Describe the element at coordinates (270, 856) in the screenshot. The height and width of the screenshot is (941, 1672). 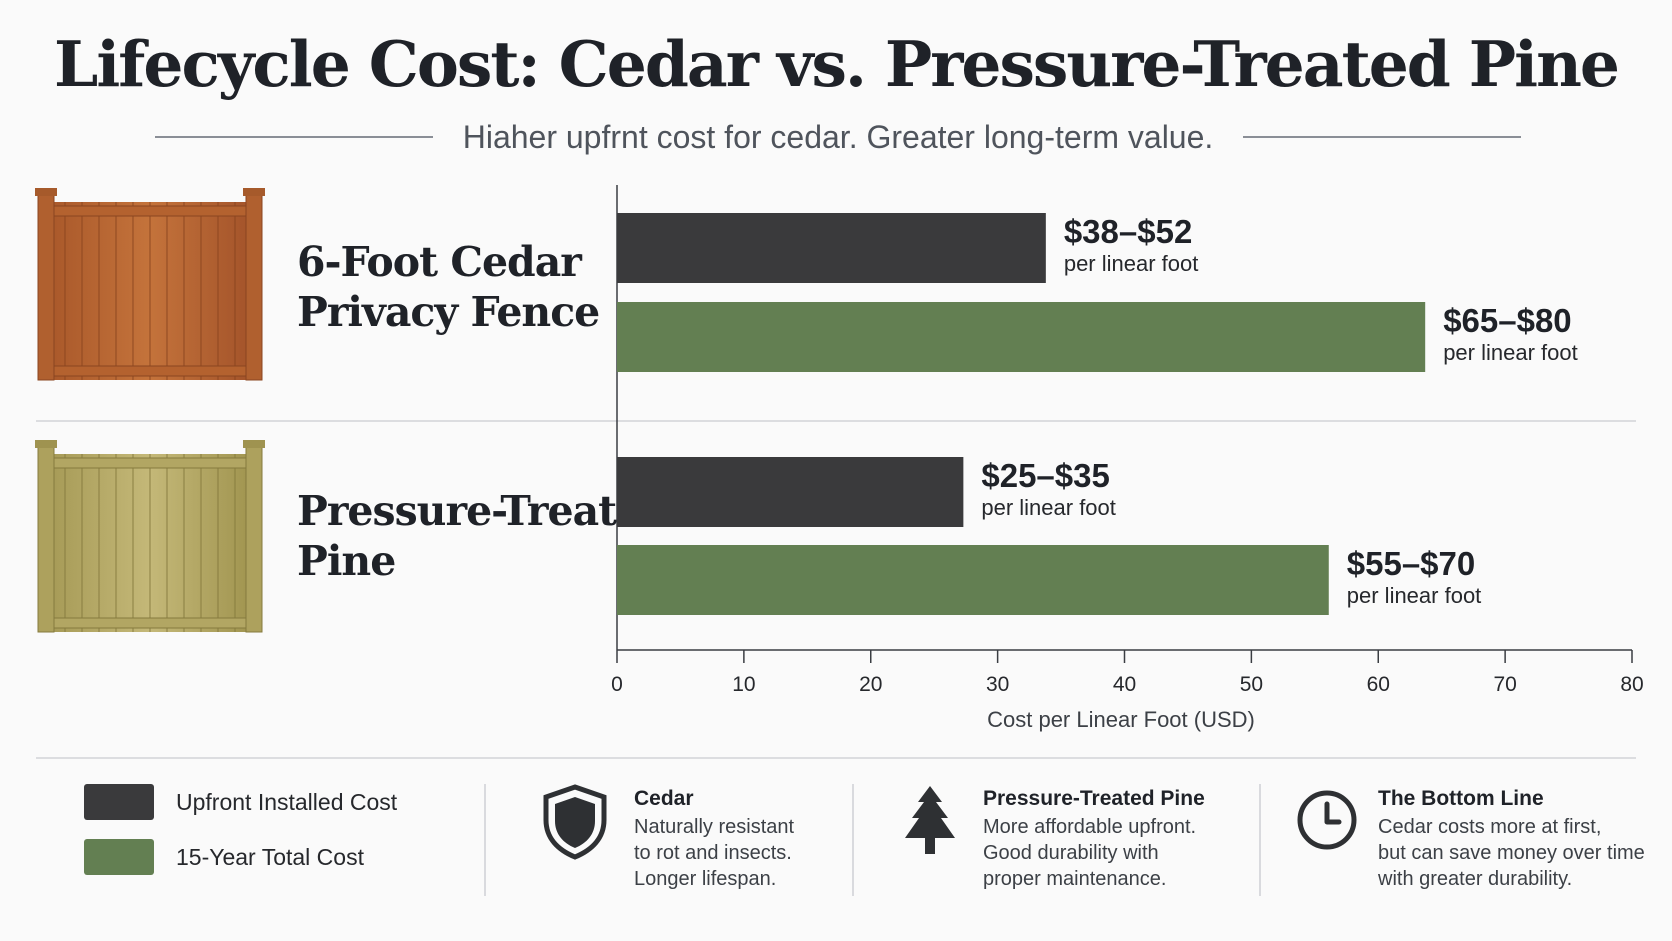
I see `legend-label-total: 15-Year Total Cost` at that location.